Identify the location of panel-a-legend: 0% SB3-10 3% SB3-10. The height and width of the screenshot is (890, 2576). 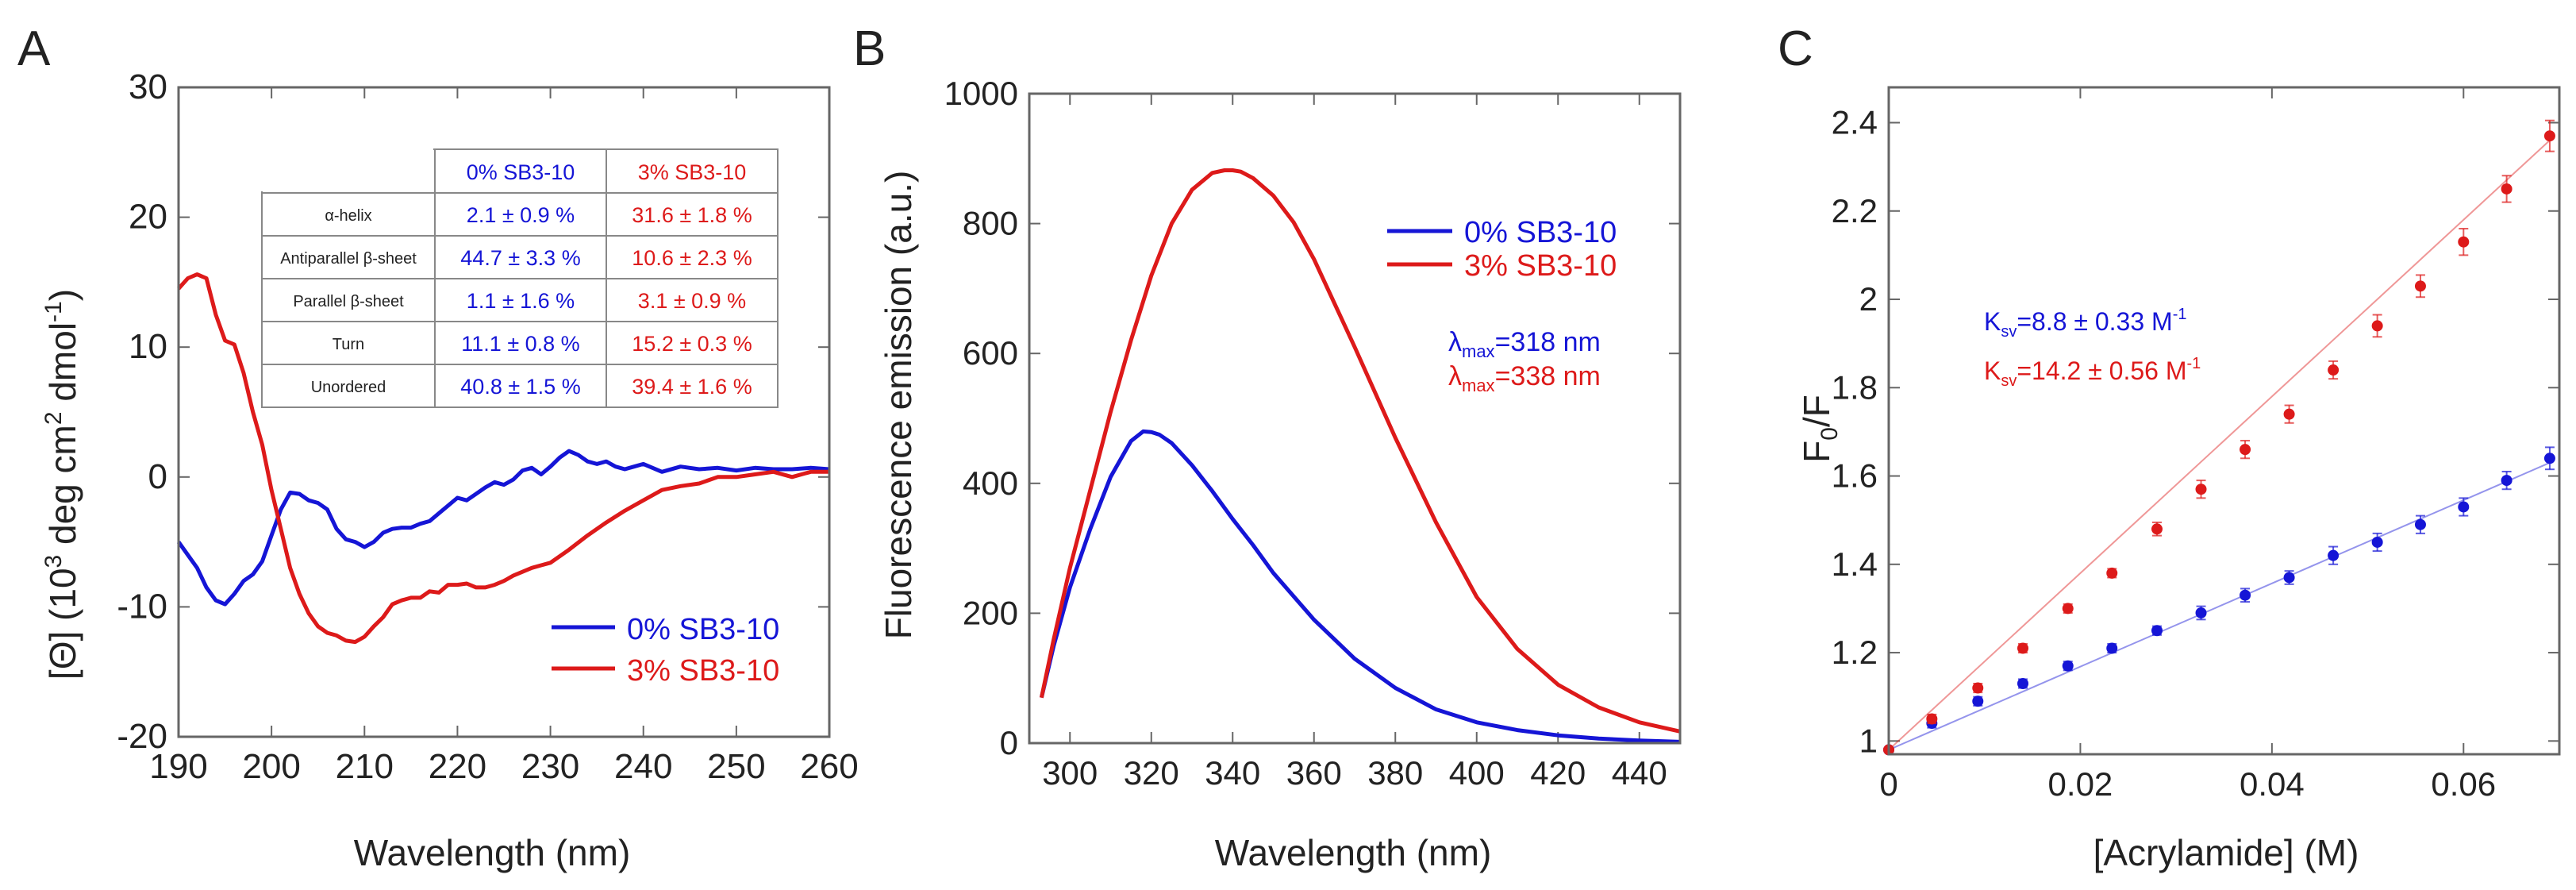
(665, 650).